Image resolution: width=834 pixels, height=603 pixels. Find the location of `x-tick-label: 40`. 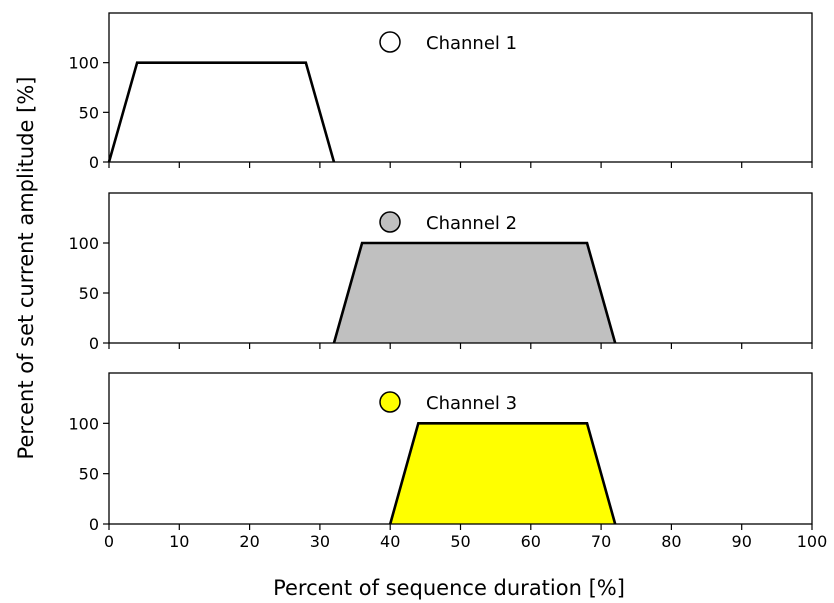

x-tick-label: 40 is located at coordinates (390, 541).